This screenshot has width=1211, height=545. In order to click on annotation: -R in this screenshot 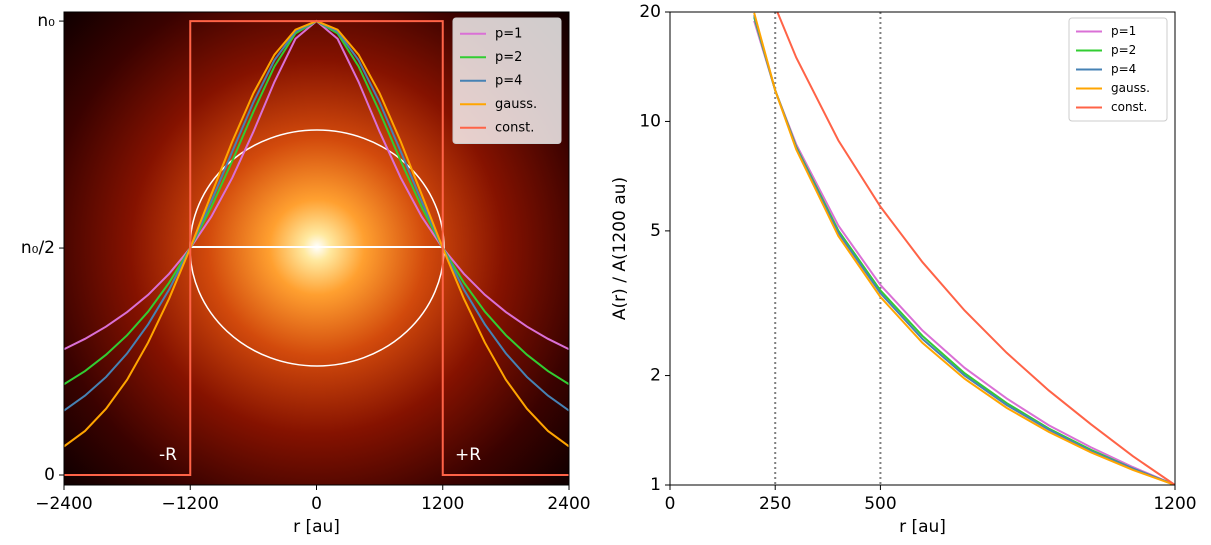, I will do `click(168, 455)`.